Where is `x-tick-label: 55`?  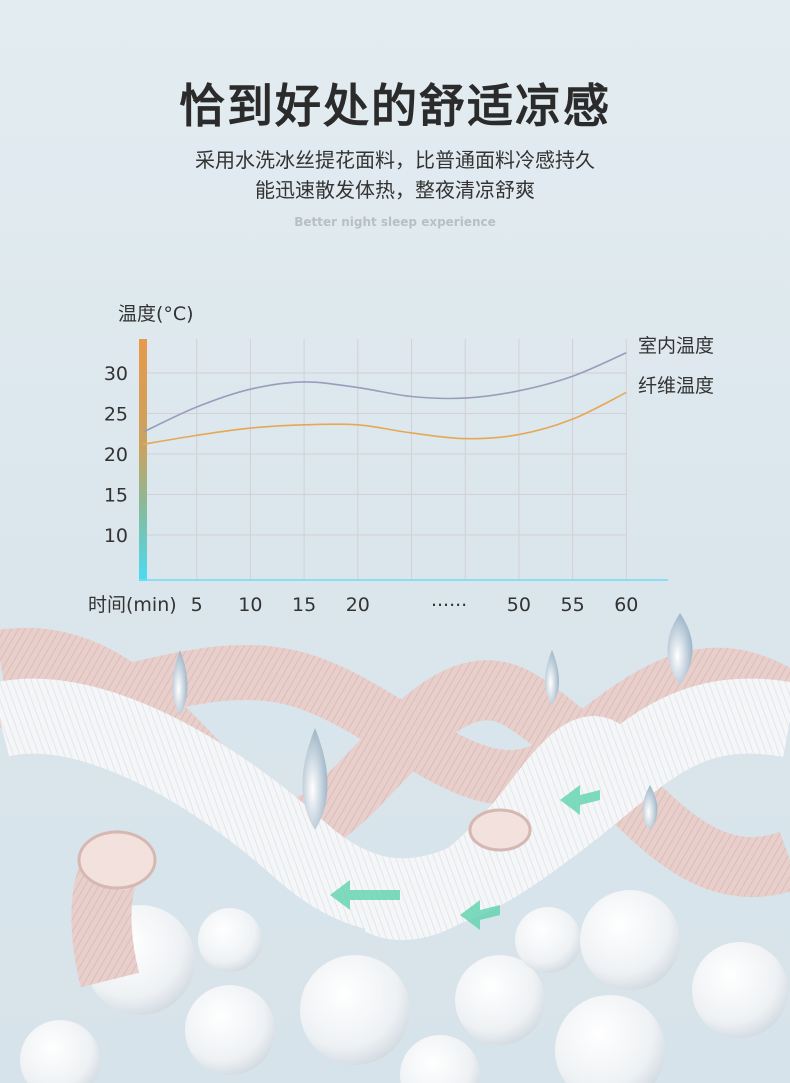 x-tick-label: 55 is located at coordinates (573, 605).